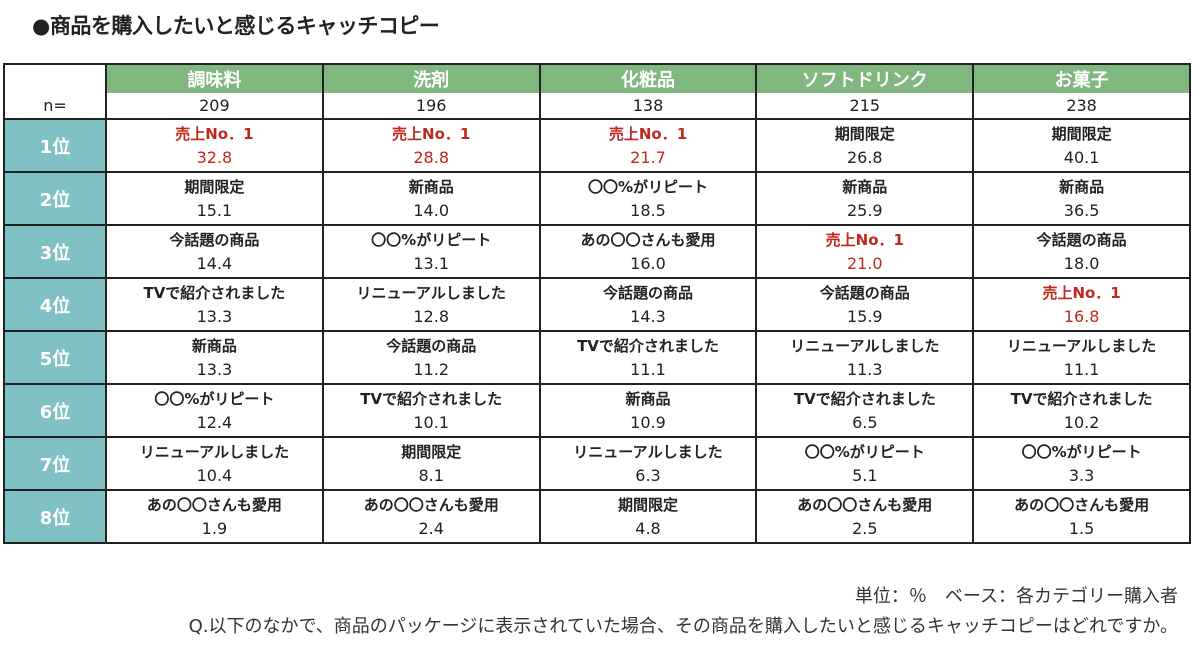 This screenshot has height=653, width=1200. I want to click on ranking-cell: あの〇〇さんも愛用 2.4, so click(431, 516).